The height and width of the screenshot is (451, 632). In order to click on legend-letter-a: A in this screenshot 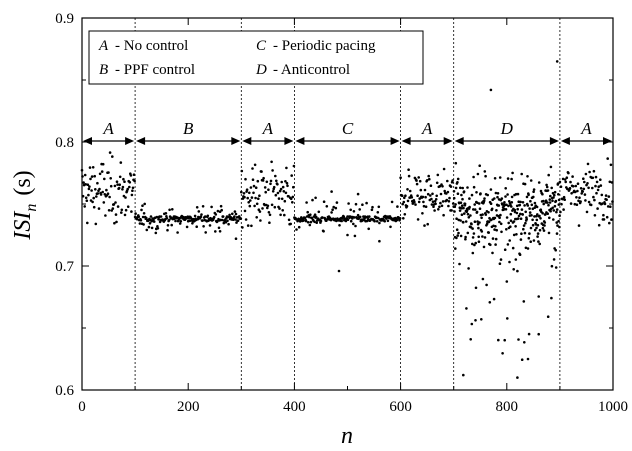, I will do `click(103, 46)`.